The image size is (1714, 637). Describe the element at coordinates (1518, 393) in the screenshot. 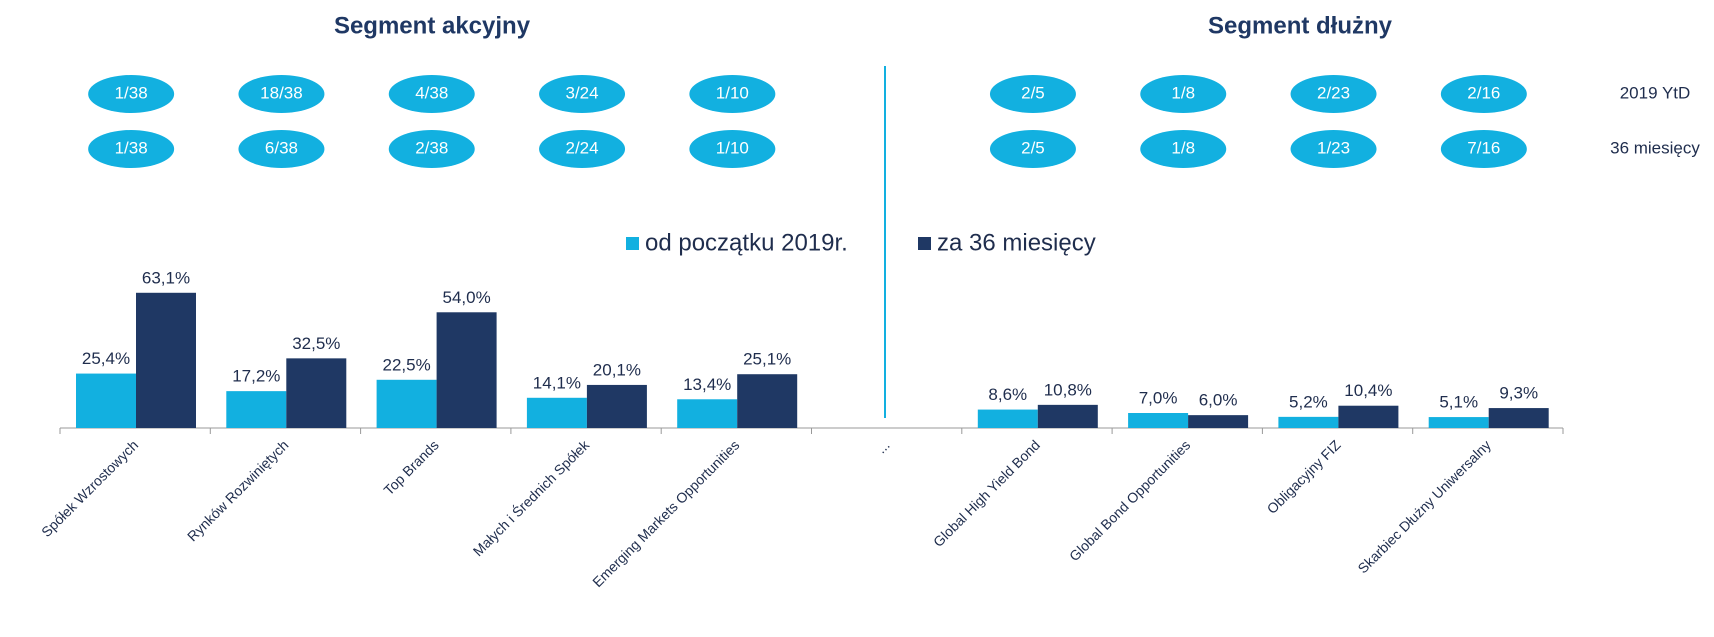

I see `data-label: 9,3%` at that location.